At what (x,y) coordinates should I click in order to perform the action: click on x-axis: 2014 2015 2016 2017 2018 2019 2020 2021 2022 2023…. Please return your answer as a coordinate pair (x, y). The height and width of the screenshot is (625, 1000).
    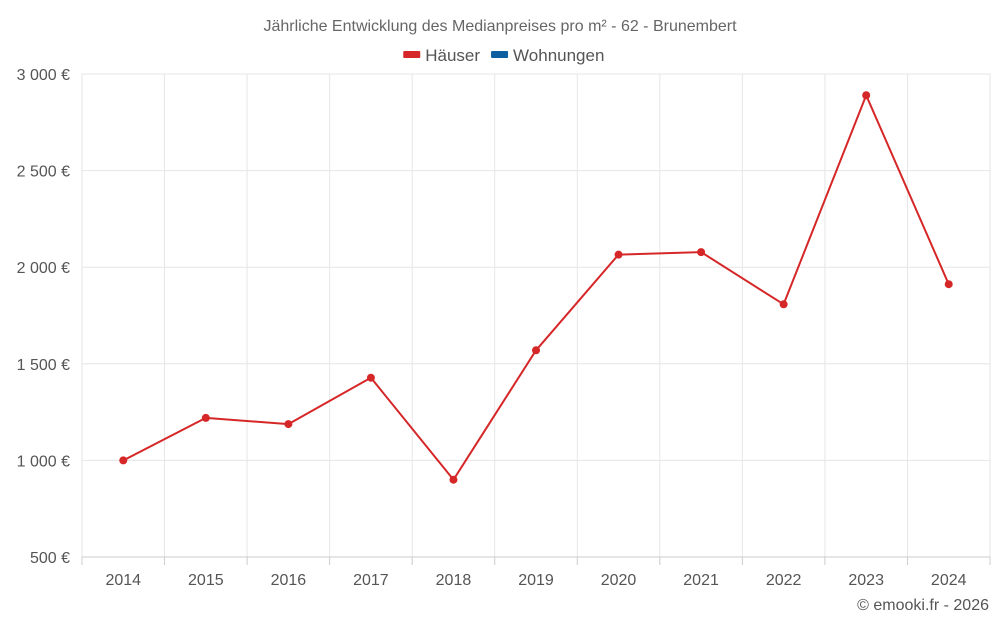
    Looking at the image, I should click on (536, 572).